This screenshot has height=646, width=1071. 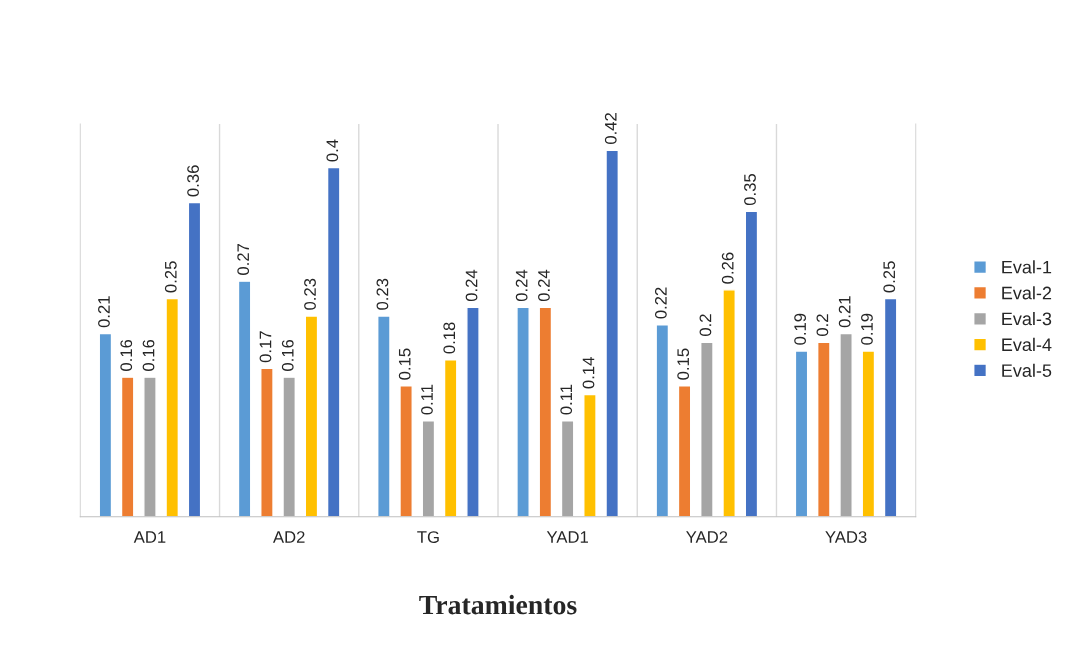 What do you see at coordinates (243, 259) in the screenshot?
I see `data-label: 0.27` at bounding box center [243, 259].